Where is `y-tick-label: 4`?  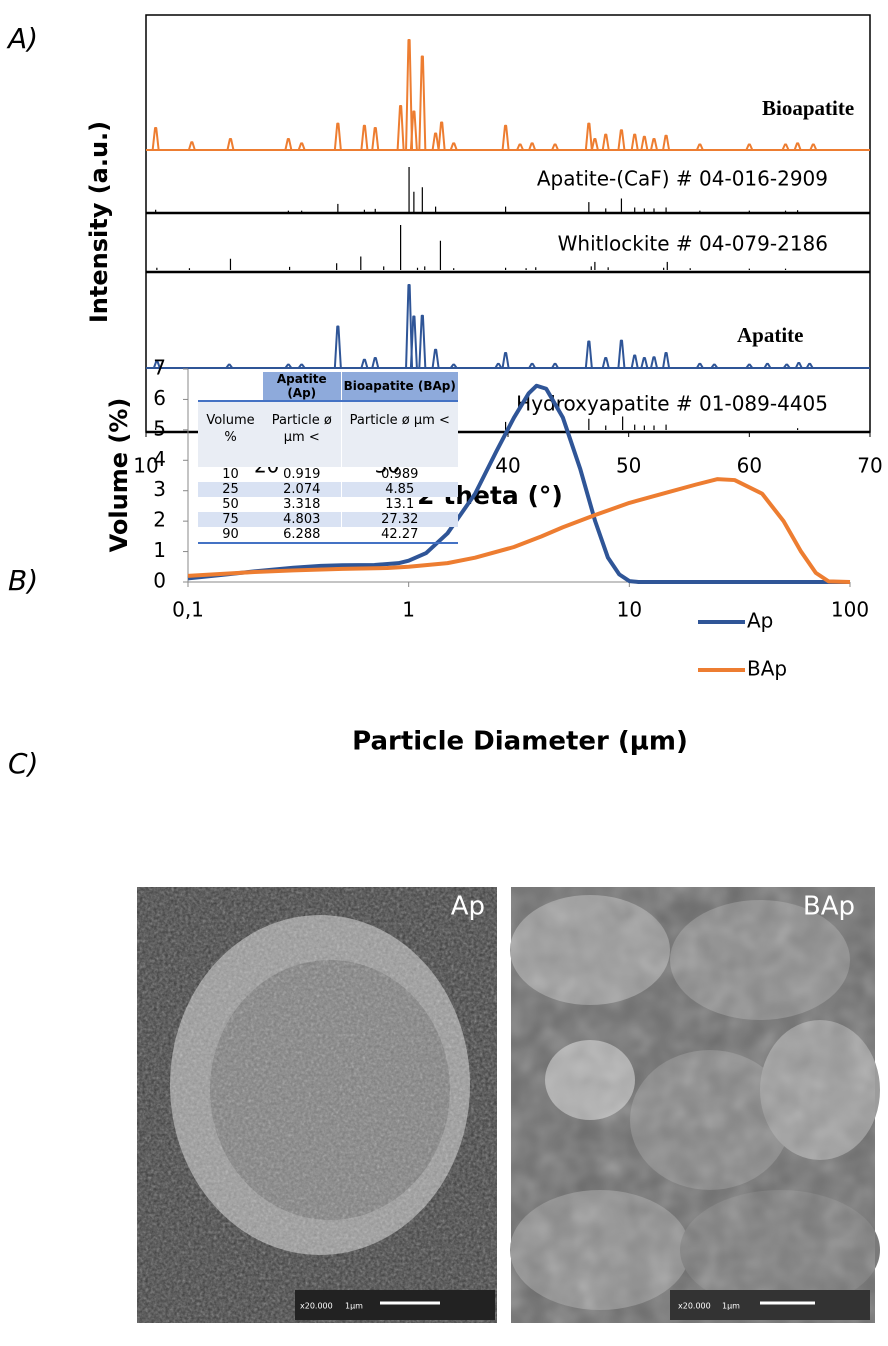
y-tick-label: 4 is located at coordinates (159, 459).